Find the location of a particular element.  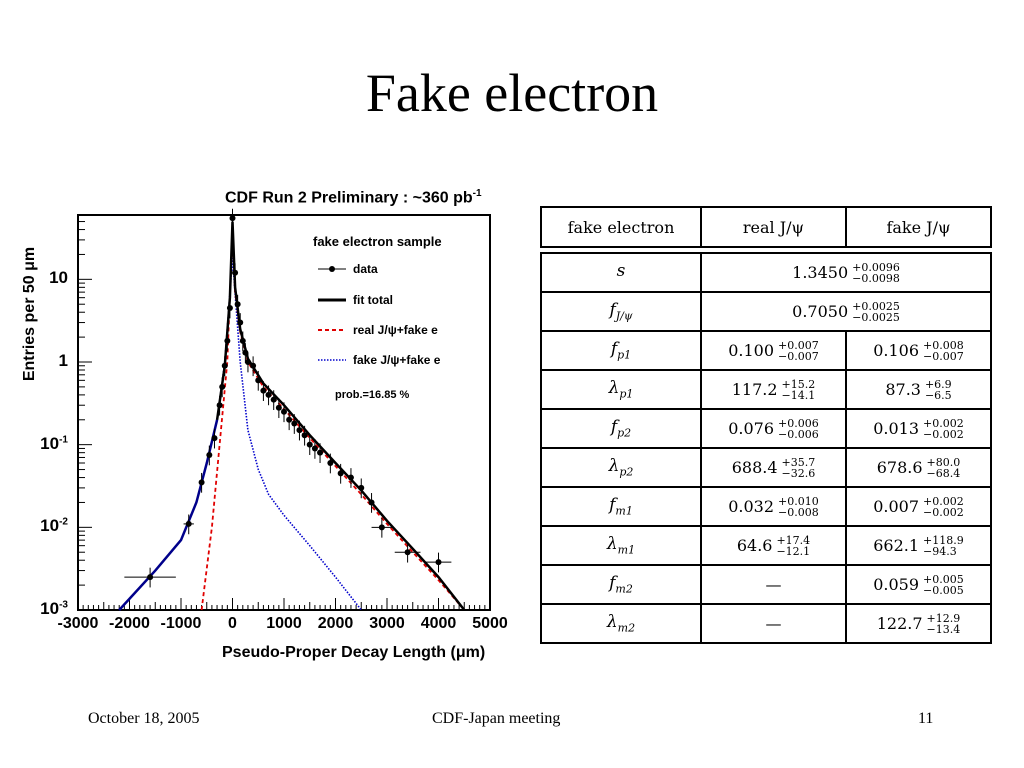

error-bounds: +35.7 −32.6 is located at coordinates (799, 468).